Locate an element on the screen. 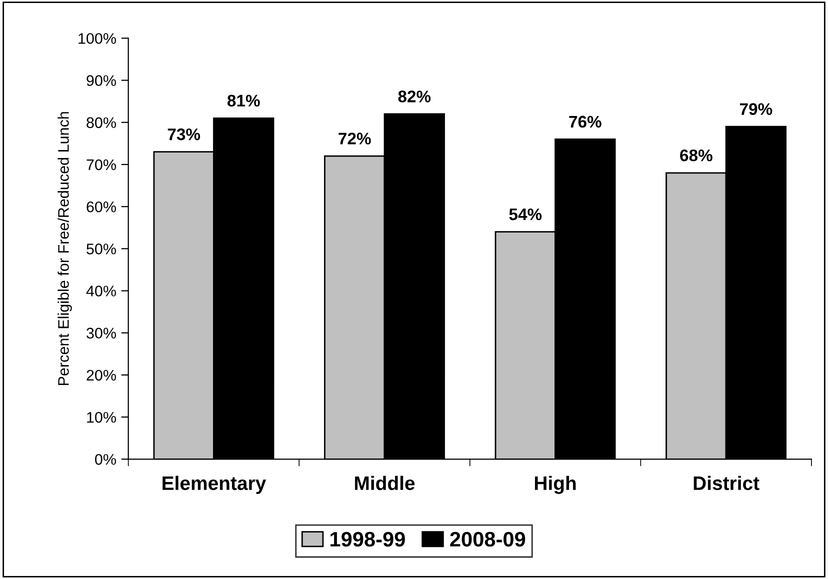 Image resolution: width=828 pixels, height=579 pixels. x-tick-label: District is located at coordinates (727, 483).